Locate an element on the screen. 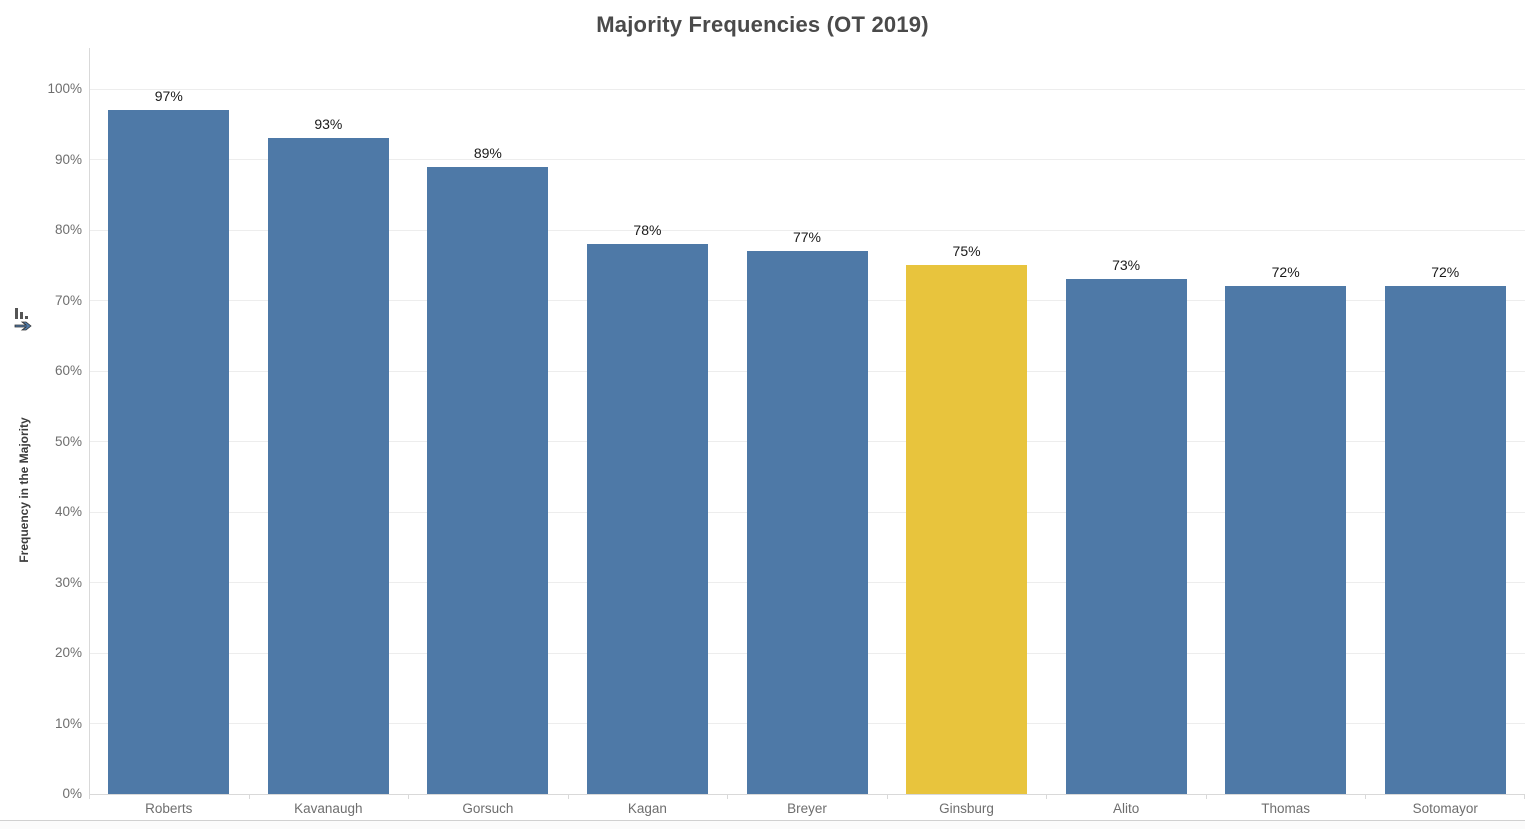 The image size is (1525, 829). y-tick-label: 60% is located at coordinates (68, 370).